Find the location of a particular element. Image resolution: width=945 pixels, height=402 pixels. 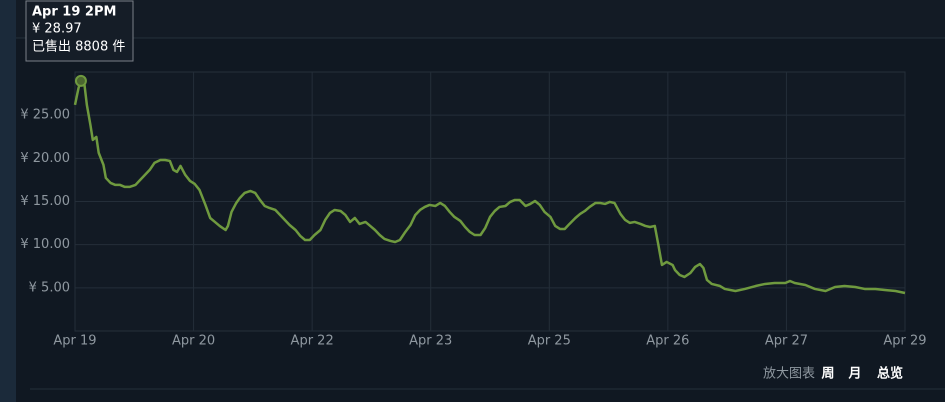

x-tick-label: Apr 27 is located at coordinates (786, 341).